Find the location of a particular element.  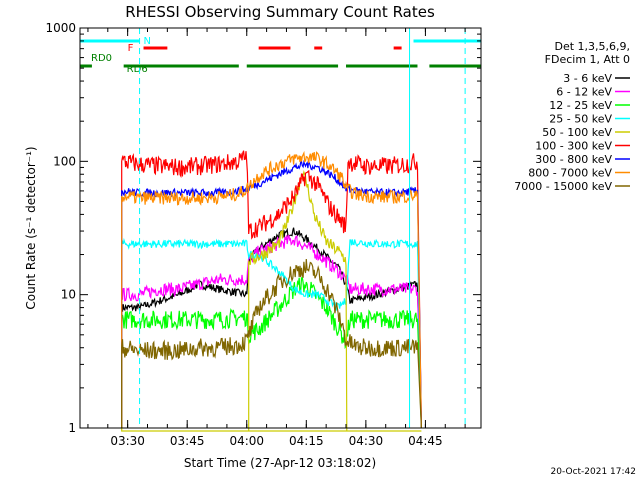

x-axis-label: Start Time (27-Apr-12 03:18:02) is located at coordinates (280, 463).